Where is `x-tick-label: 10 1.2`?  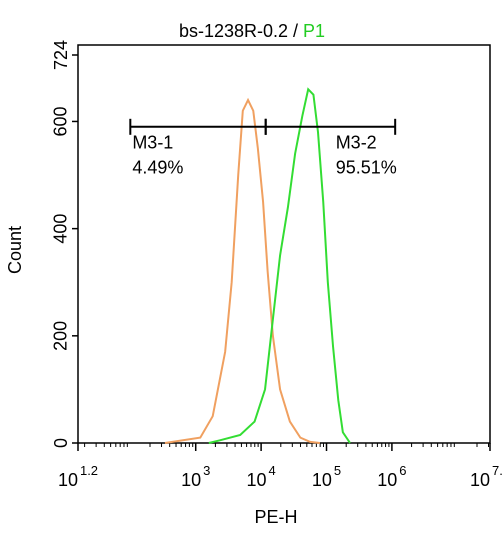
x-tick-label: 10 1.2 is located at coordinates (78, 476).